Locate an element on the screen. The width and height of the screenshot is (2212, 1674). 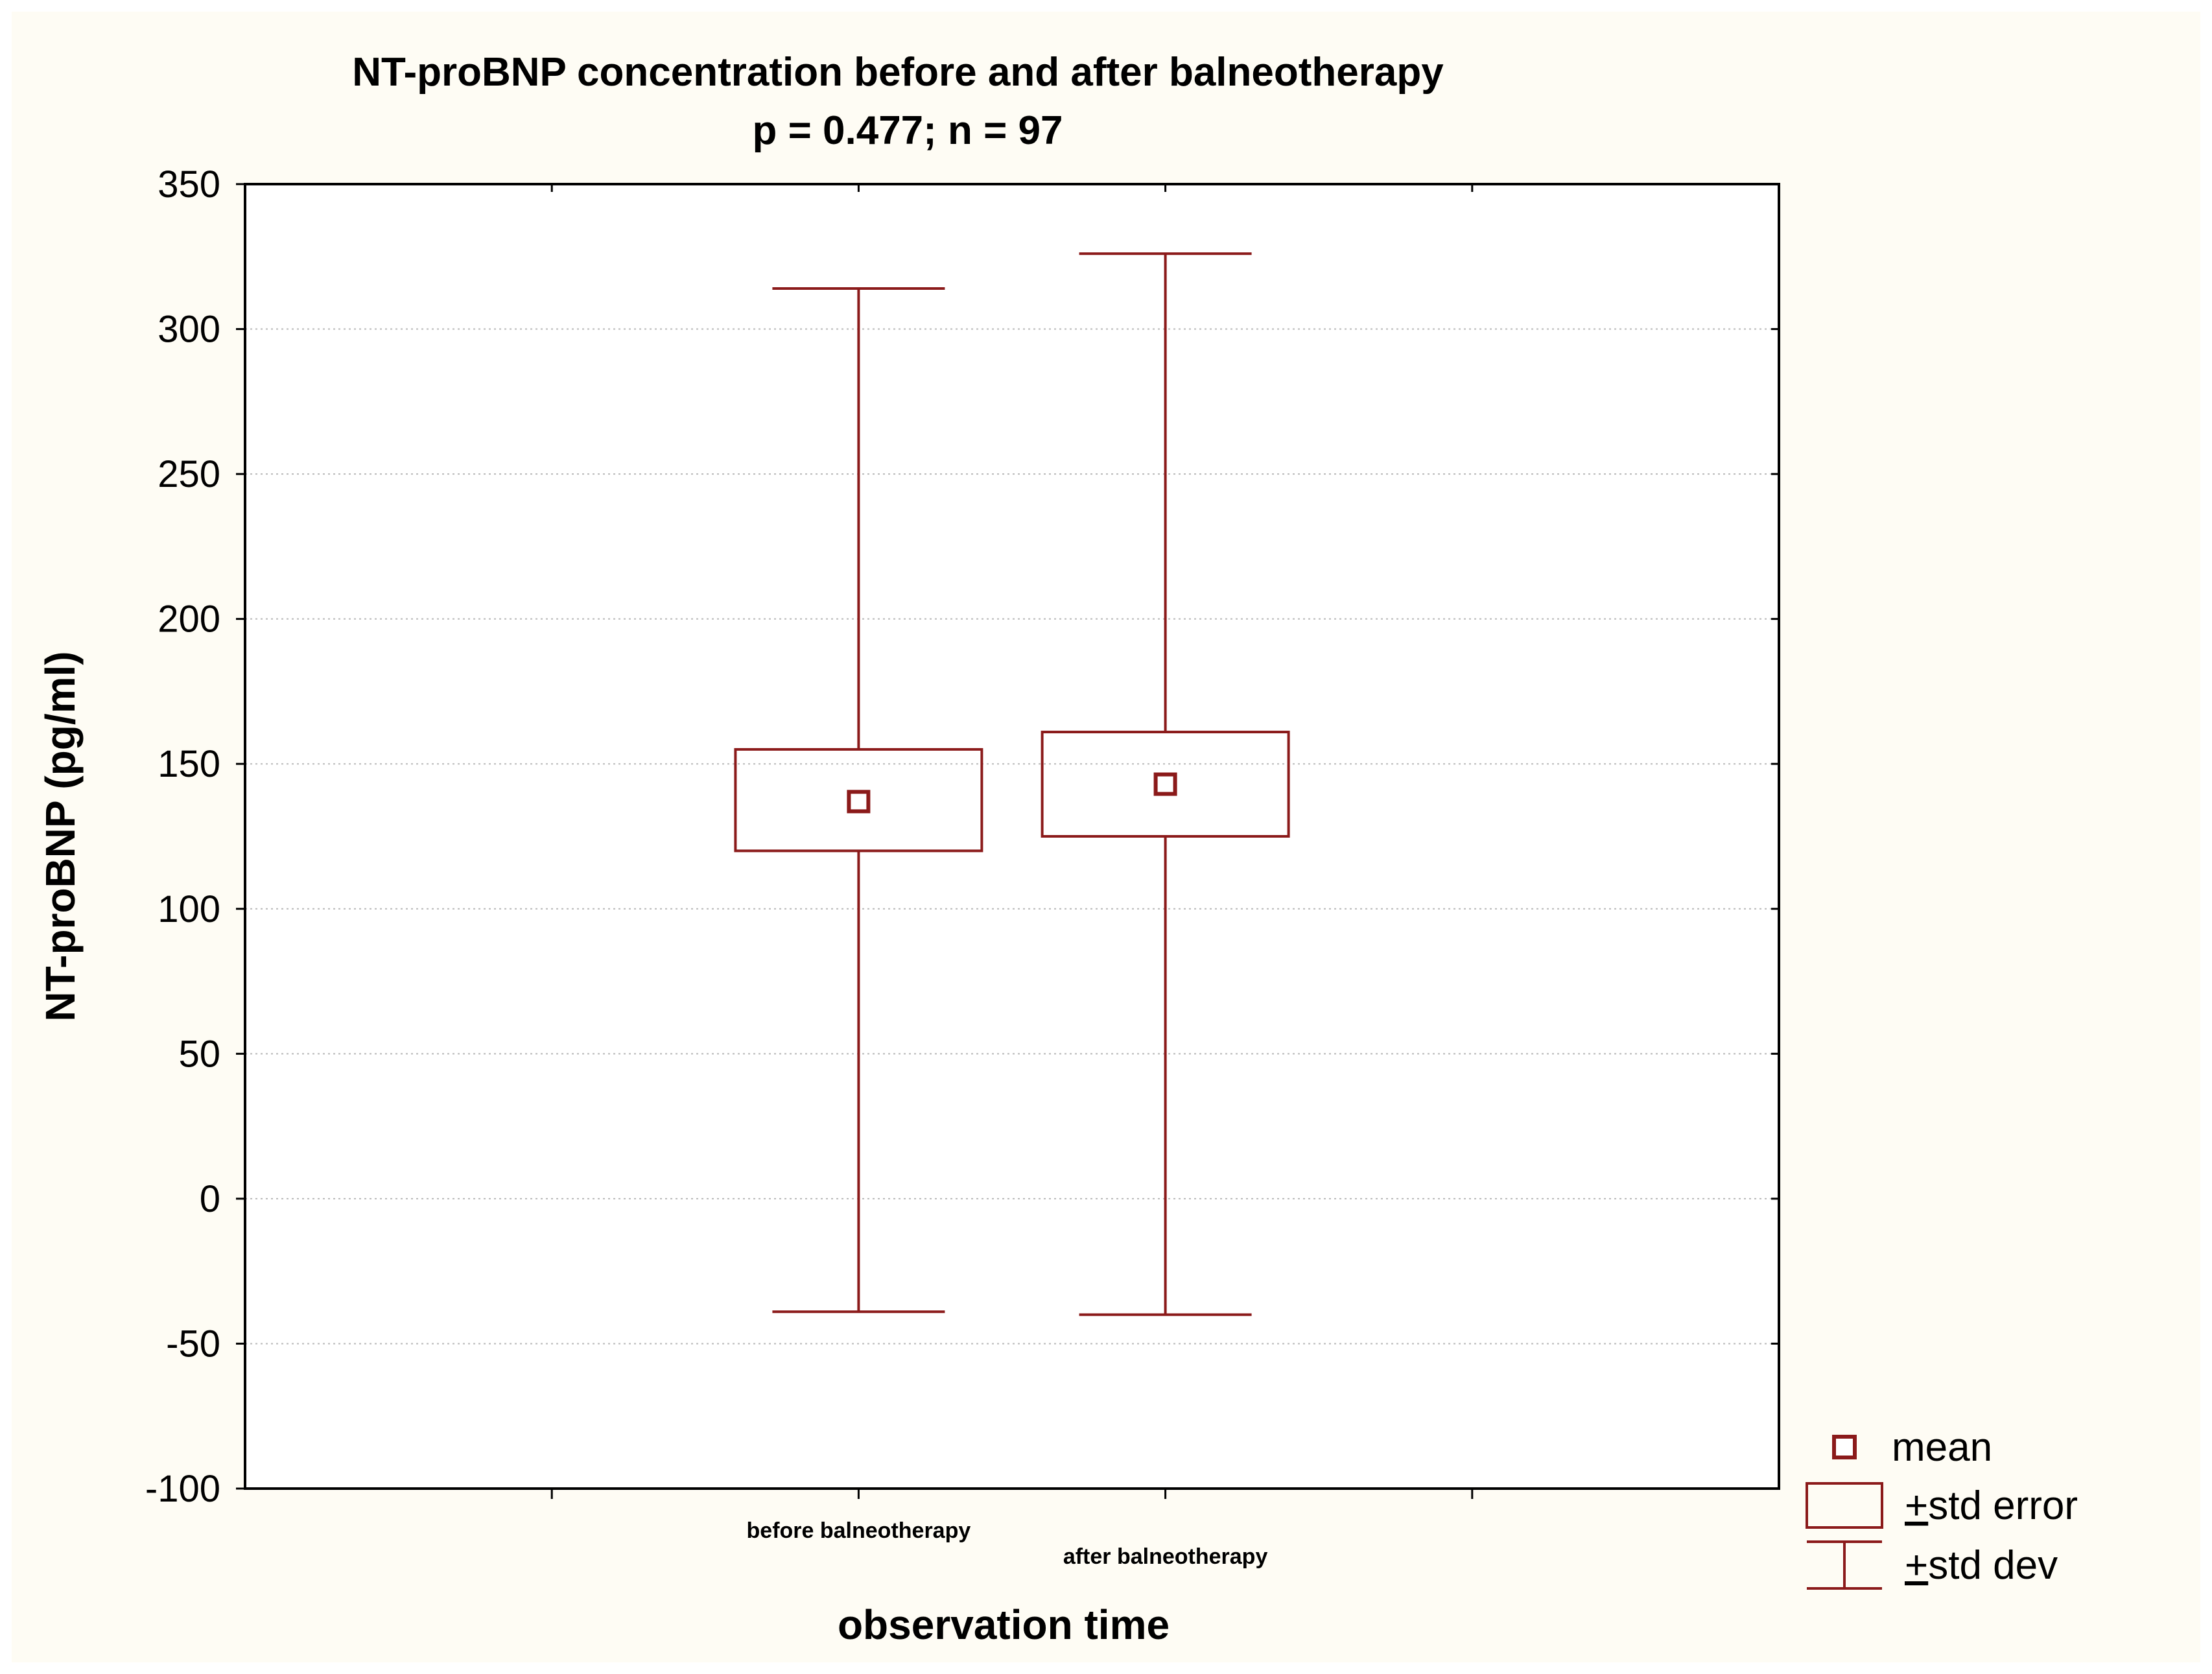
y-tick-label: 350 is located at coordinates (189, 184).